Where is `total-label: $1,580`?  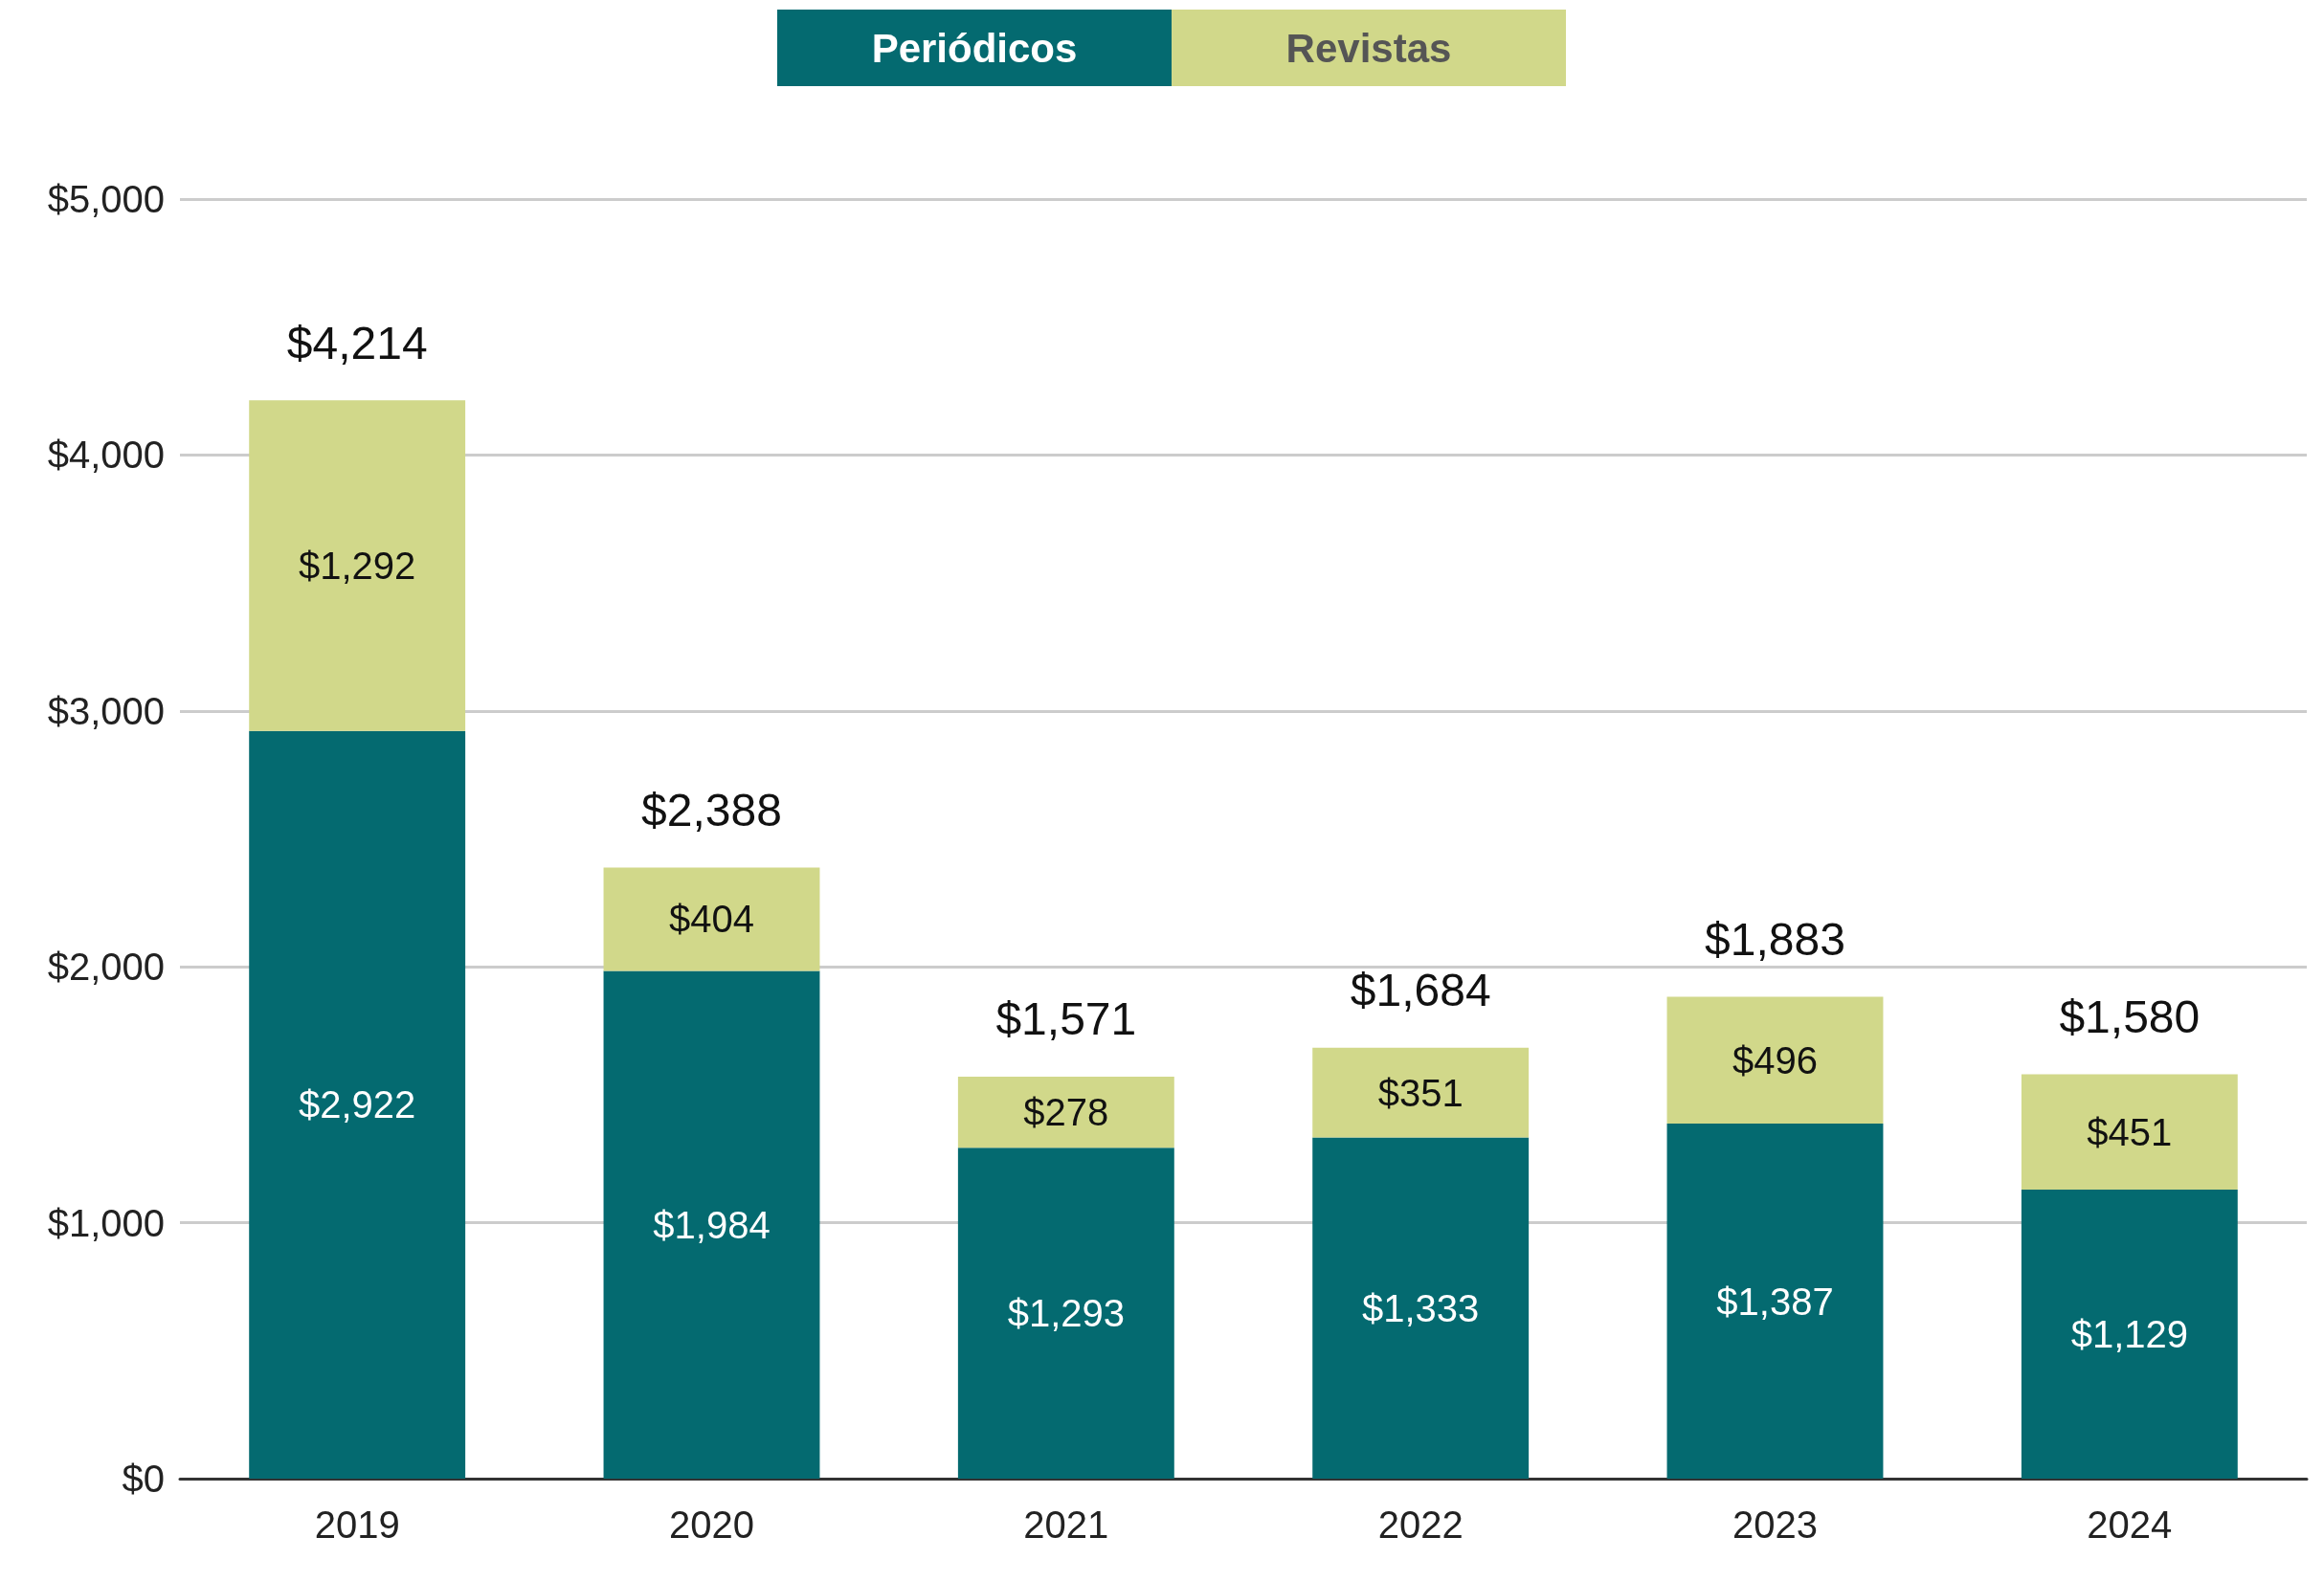
total-label: $1,580 is located at coordinates (2130, 1017).